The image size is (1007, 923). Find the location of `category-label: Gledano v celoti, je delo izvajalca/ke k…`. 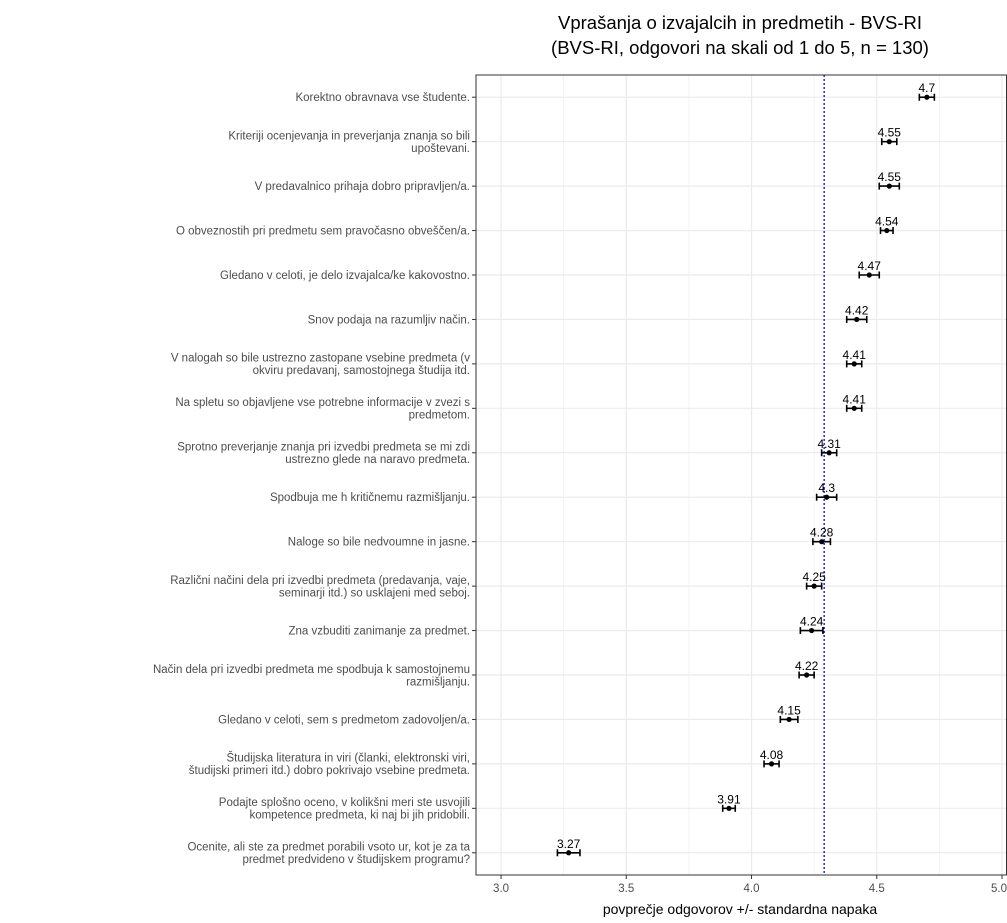

category-label: Gledano v celoti, je delo izvajalca/ke k… is located at coordinates (345, 276).